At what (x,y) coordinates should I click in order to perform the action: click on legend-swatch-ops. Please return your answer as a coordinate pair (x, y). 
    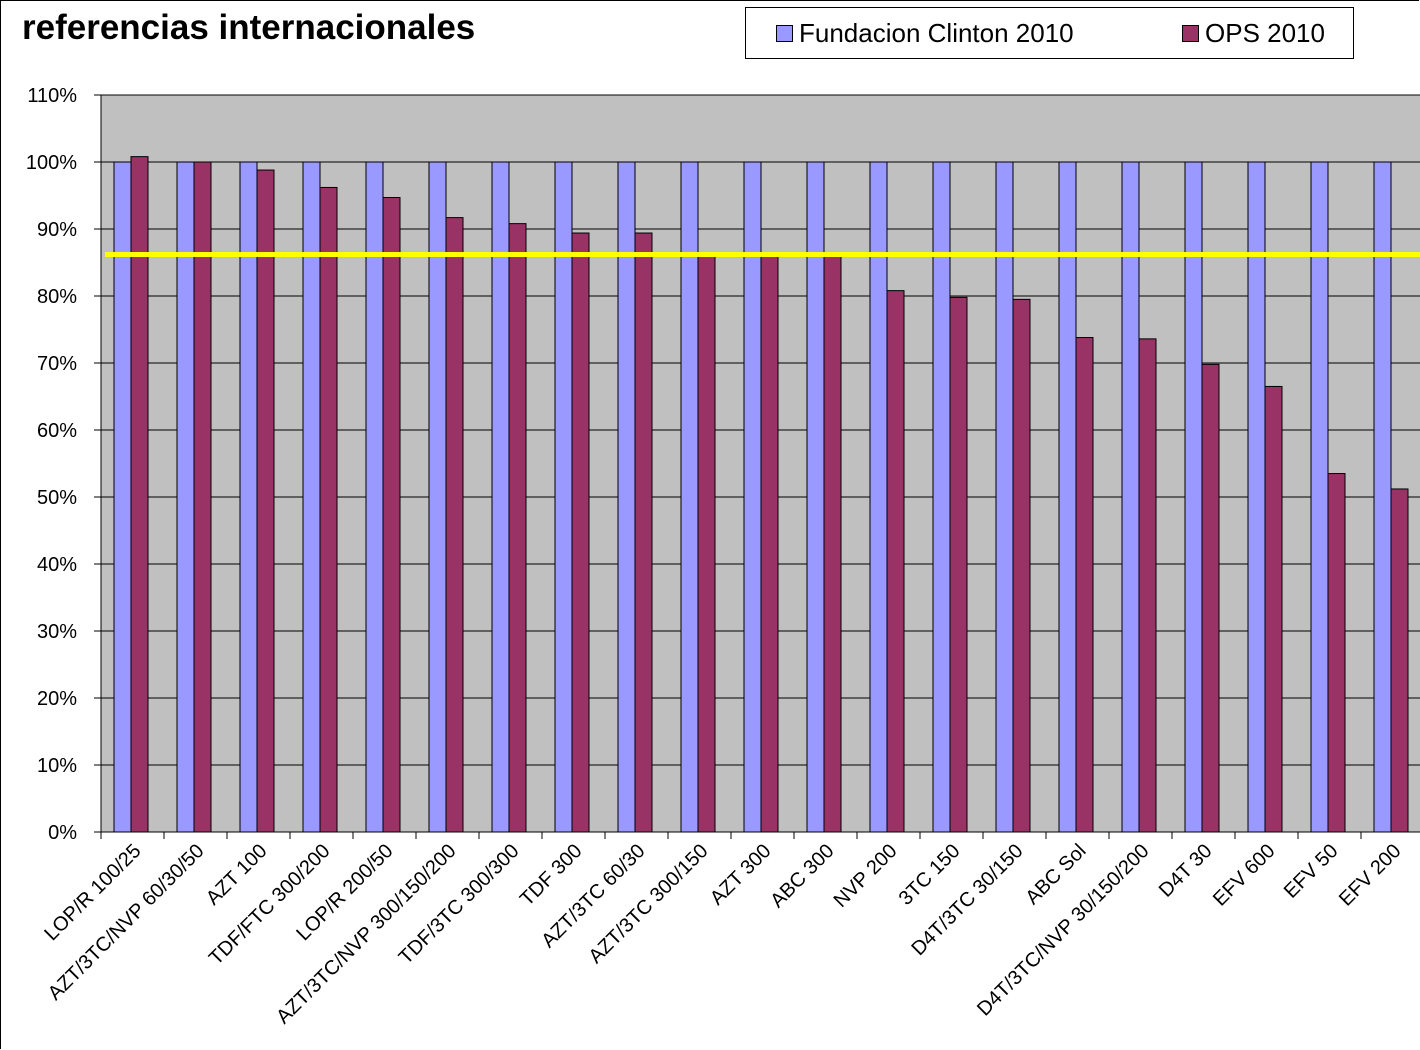
    Looking at the image, I should click on (1190, 33).